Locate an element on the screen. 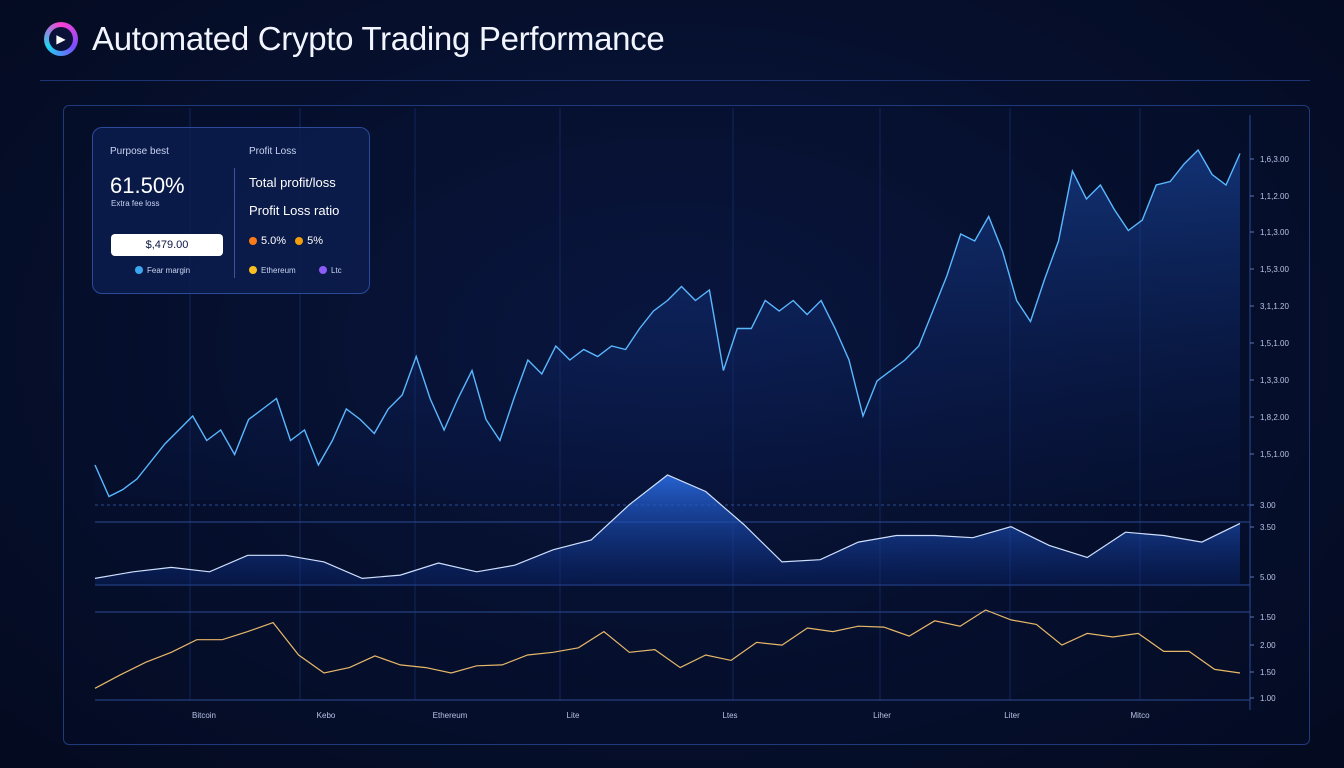 The height and width of the screenshot is (768, 1344). x-tick-label: Liher is located at coordinates (882, 715).